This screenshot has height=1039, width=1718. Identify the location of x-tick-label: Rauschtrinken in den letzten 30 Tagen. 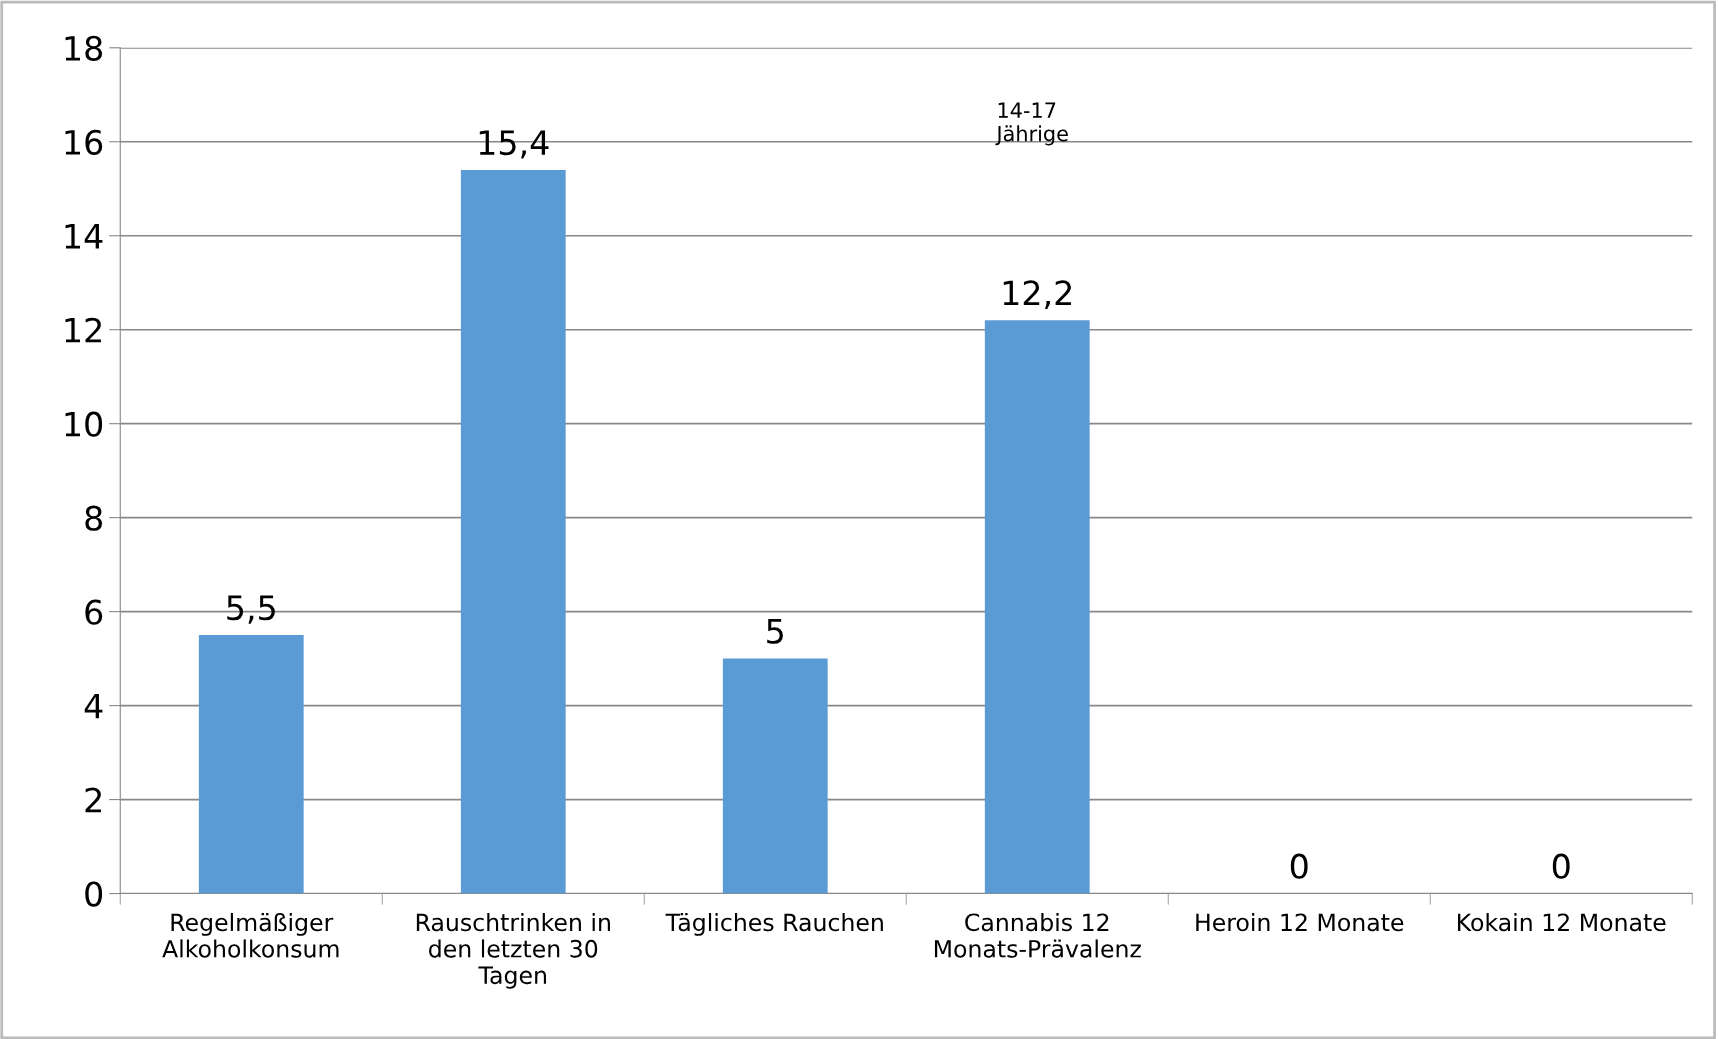
(513, 950).